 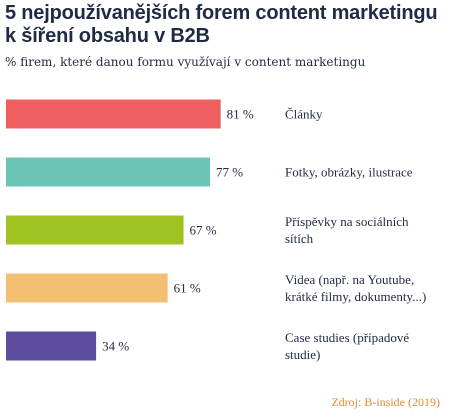 I want to click on value-label-2: 77 %, so click(x=229, y=172).